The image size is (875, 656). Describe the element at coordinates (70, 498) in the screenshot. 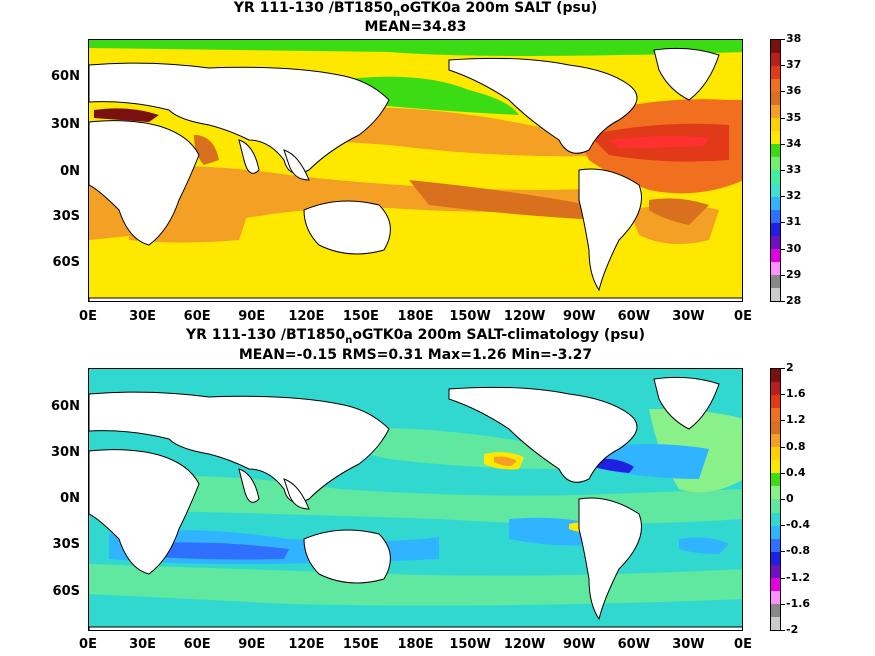

I see `bottom-ylabel-0n: 0N` at that location.